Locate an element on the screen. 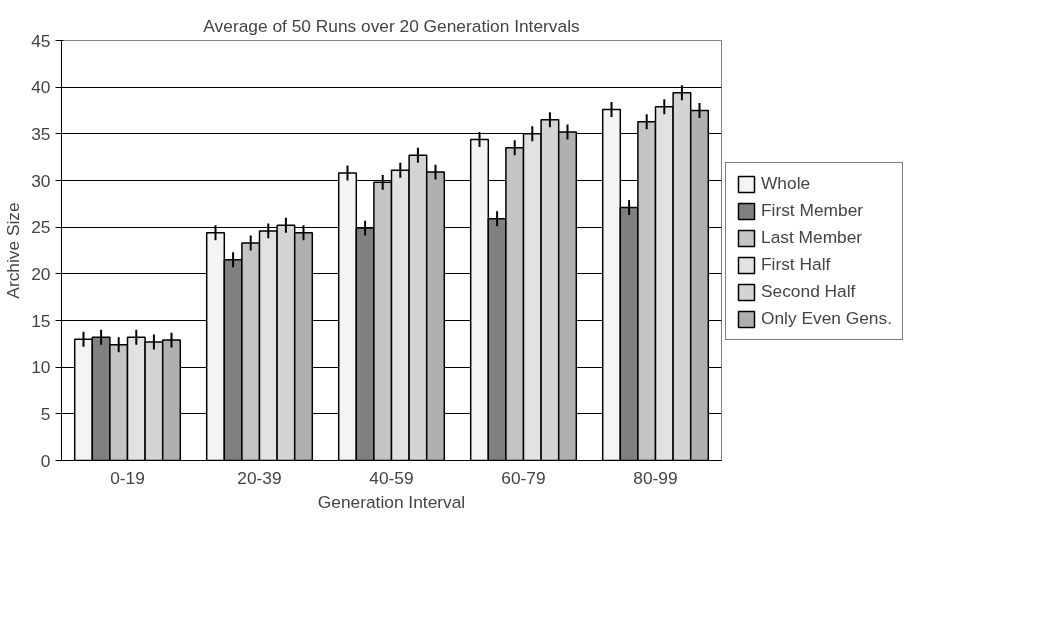 This screenshot has height=622, width=1052. x-tick-label: 60-79 is located at coordinates (523, 477).